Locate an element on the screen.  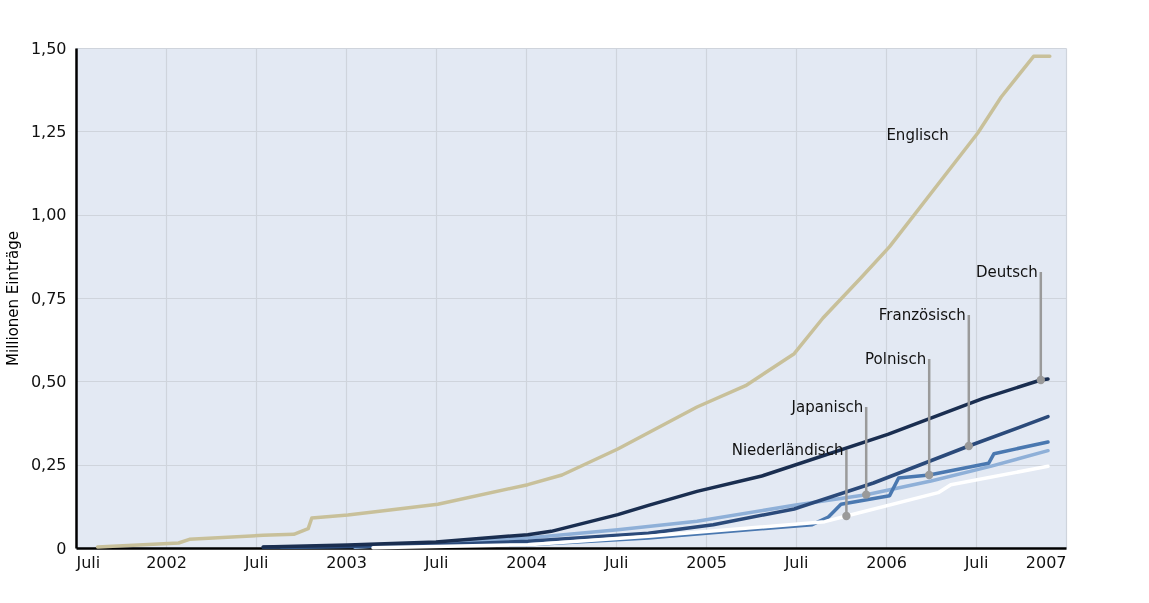
y-tick-label: 1,50 is located at coordinates (48, 48).